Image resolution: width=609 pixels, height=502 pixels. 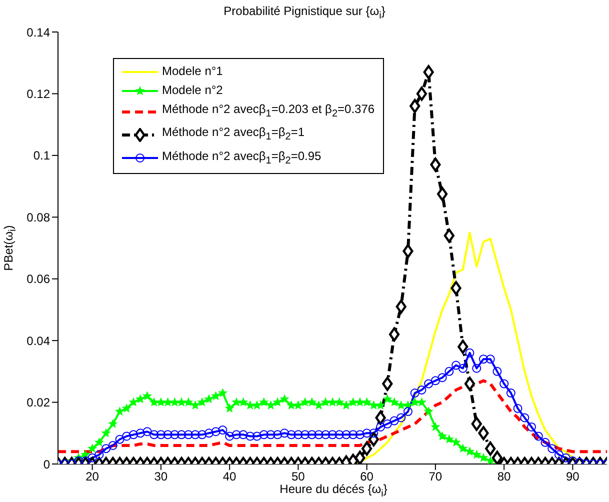 I want to click on y-tick-label: 0.08, so click(x=38, y=217).